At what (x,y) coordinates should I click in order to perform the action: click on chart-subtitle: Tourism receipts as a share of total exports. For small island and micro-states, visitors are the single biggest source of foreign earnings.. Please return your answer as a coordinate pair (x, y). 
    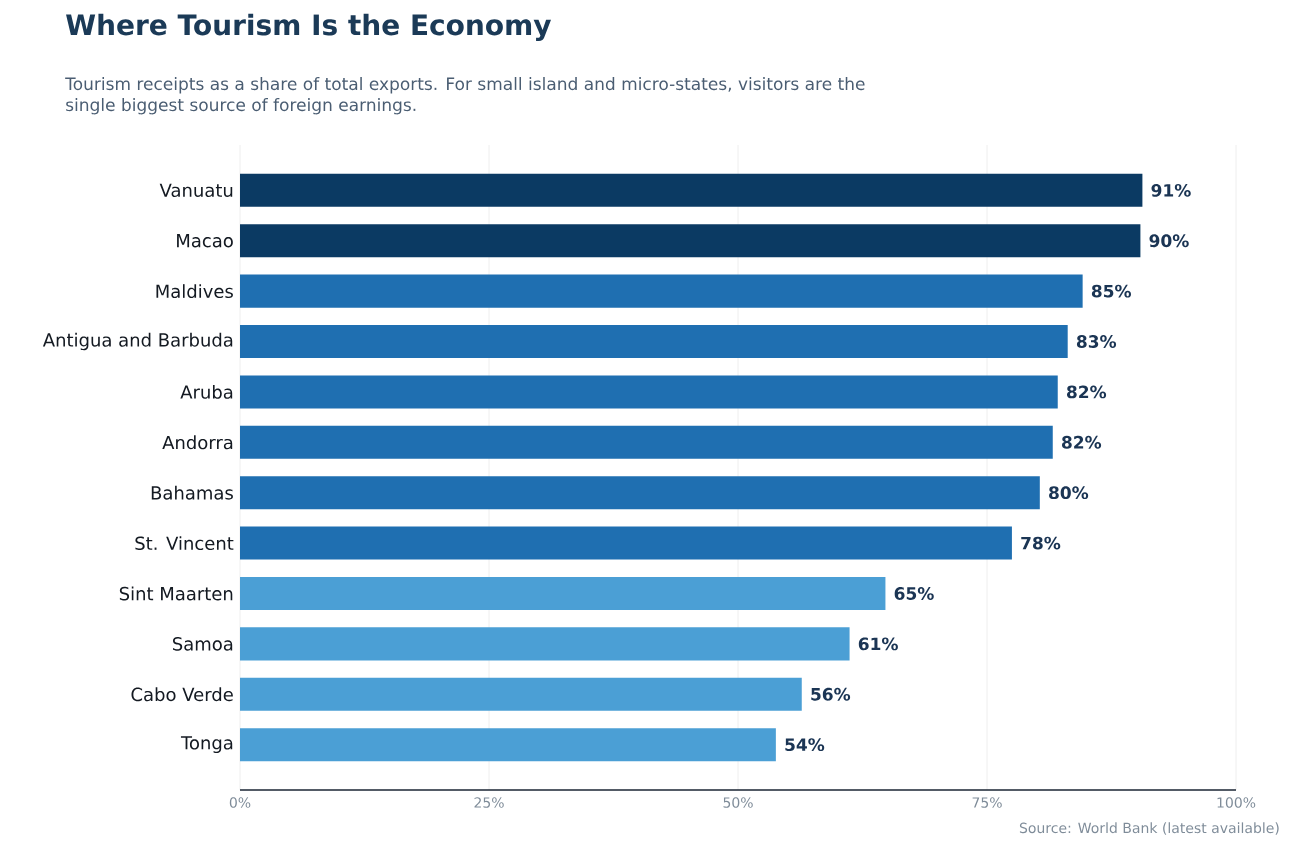
    Looking at the image, I should click on (465, 95).